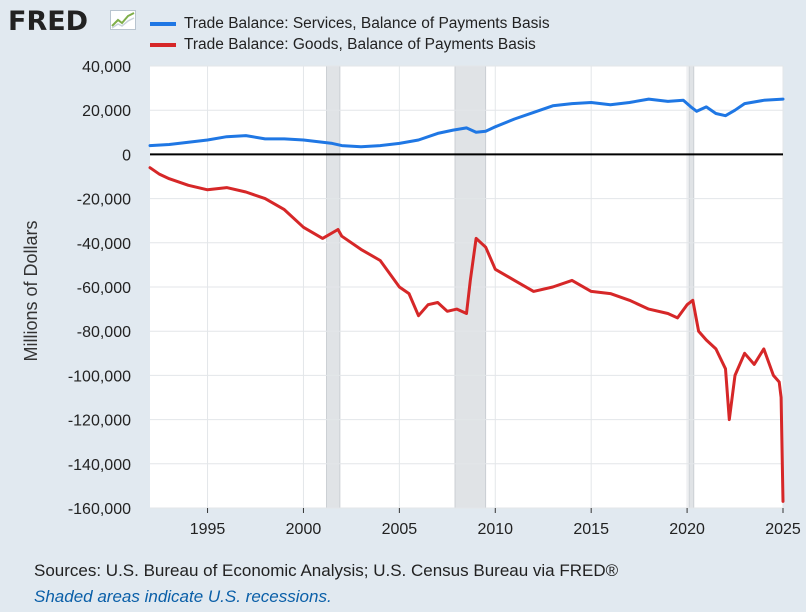 This screenshot has height=612, width=806. What do you see at coordinates (400, 529) in the screenshot?
I see `x-tick-label: 2005` at bounding box center [400, 529].